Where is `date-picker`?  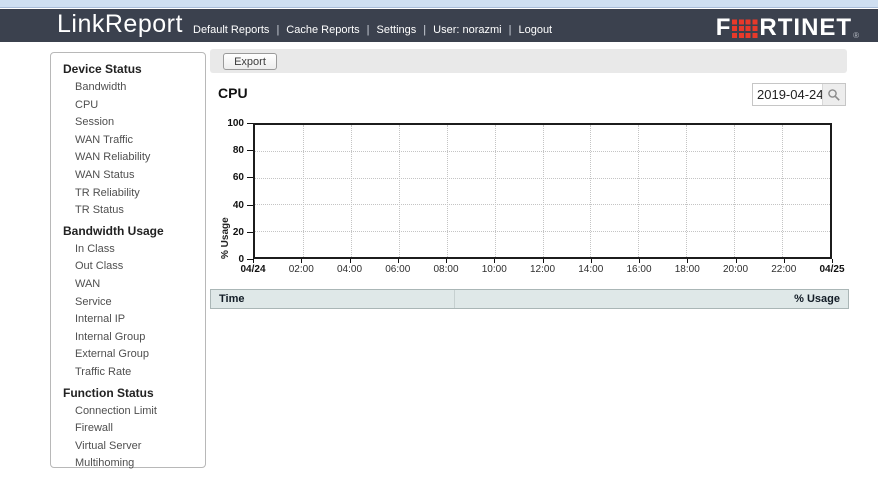 date-picker is located at coordinates (799, 94).